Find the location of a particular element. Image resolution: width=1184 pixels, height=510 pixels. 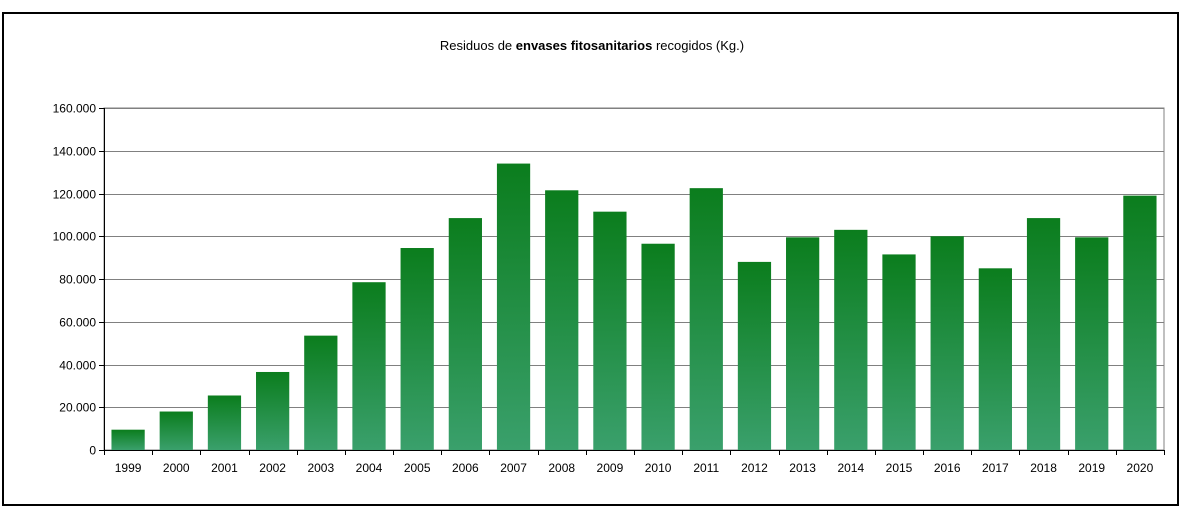

bar-2002 is located at coordinates (273, 410).